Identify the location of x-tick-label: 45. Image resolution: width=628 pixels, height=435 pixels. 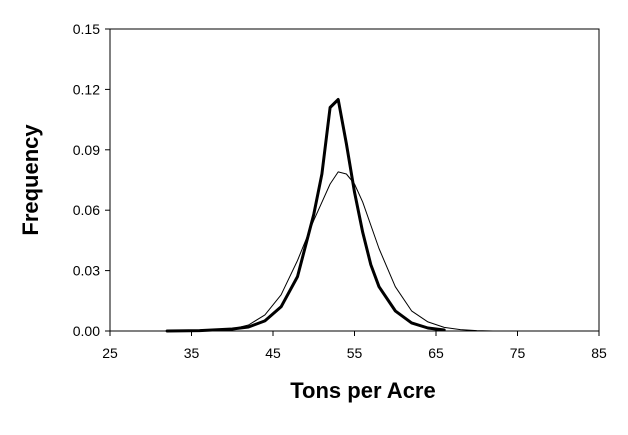
(273, 353).